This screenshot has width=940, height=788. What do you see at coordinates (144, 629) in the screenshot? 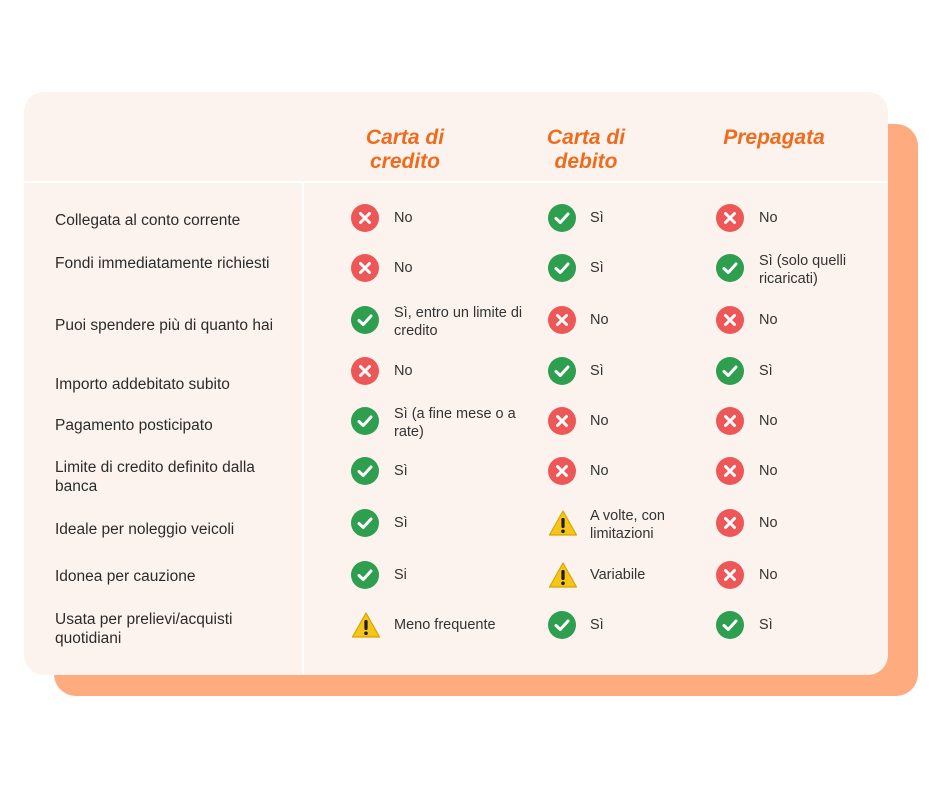
I see `row-label: Usata per prelievi/acquisti quotidiani` at bounding box center [144, 629].